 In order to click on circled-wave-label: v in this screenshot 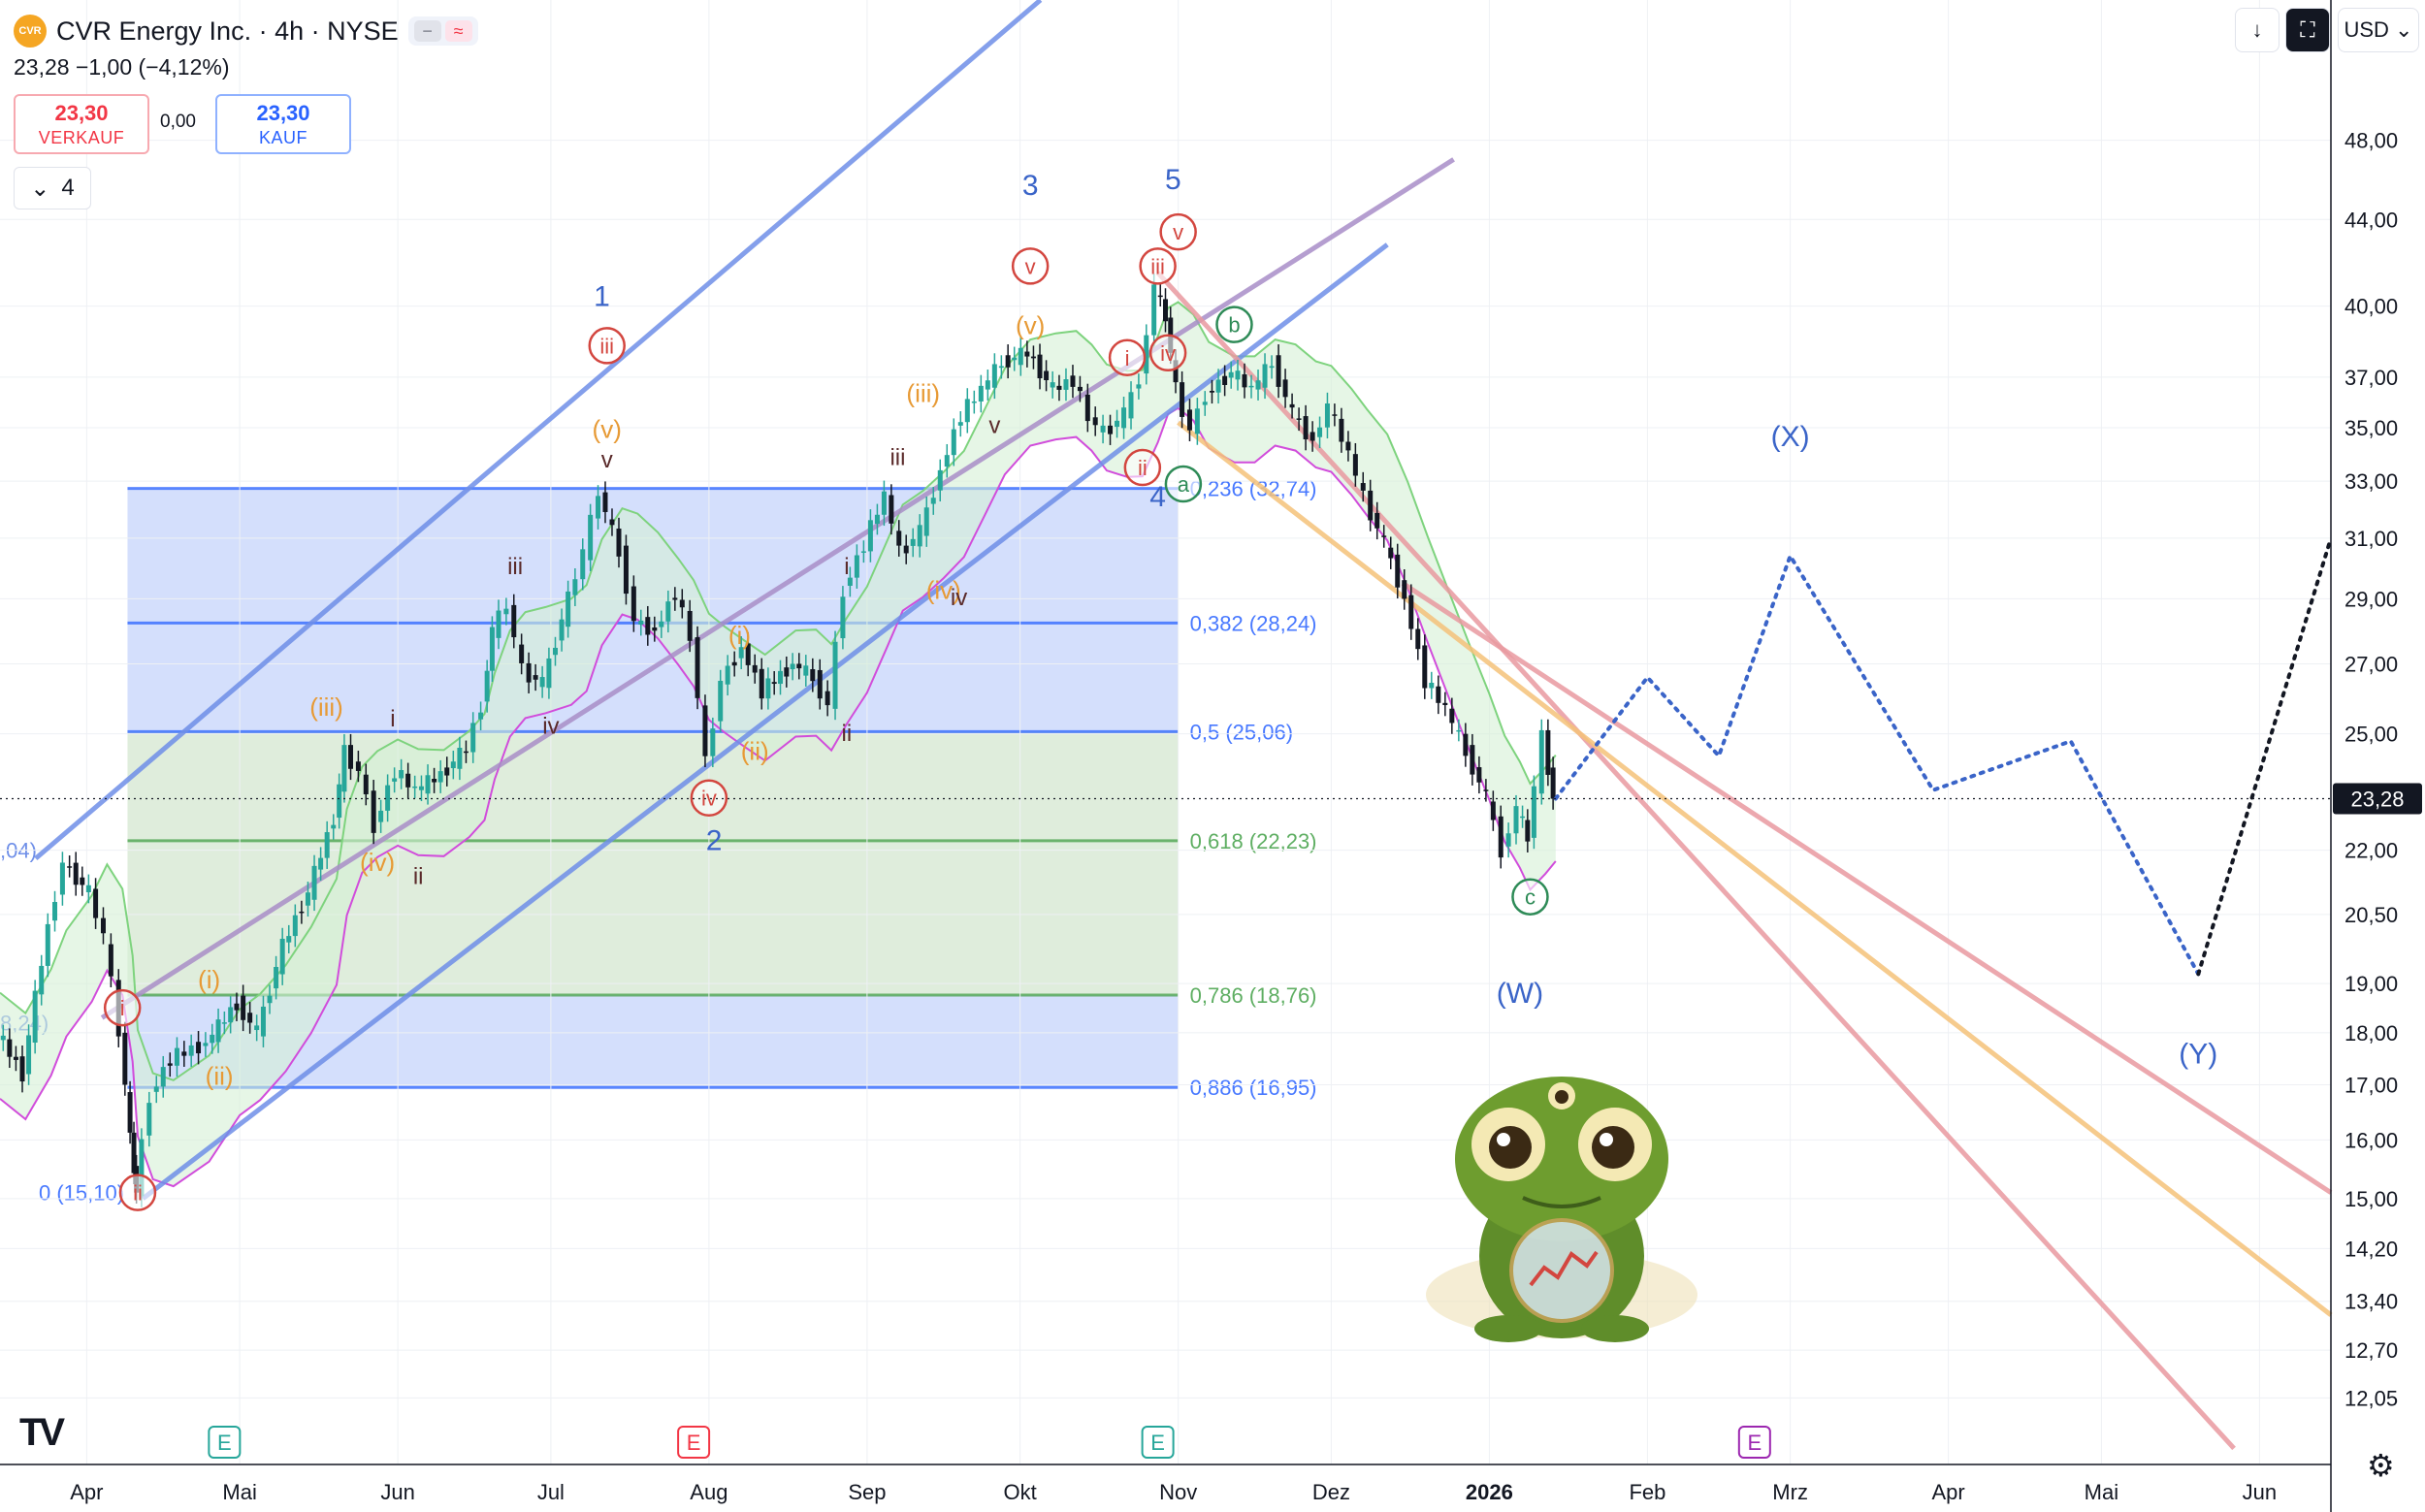, I will do `click(1178, 232)`.